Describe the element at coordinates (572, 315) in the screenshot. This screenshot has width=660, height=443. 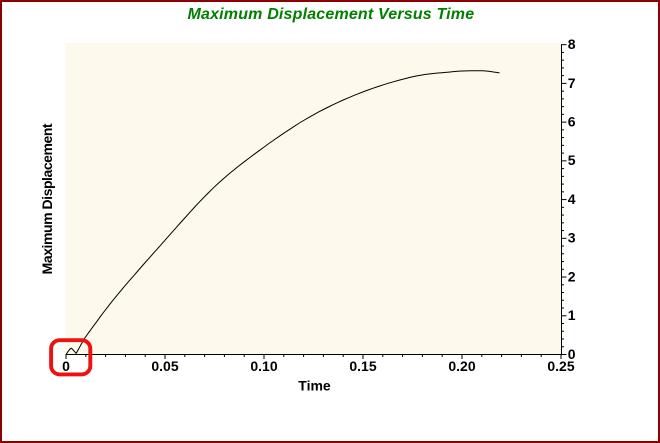
I see `svg-text: 1` at that location.